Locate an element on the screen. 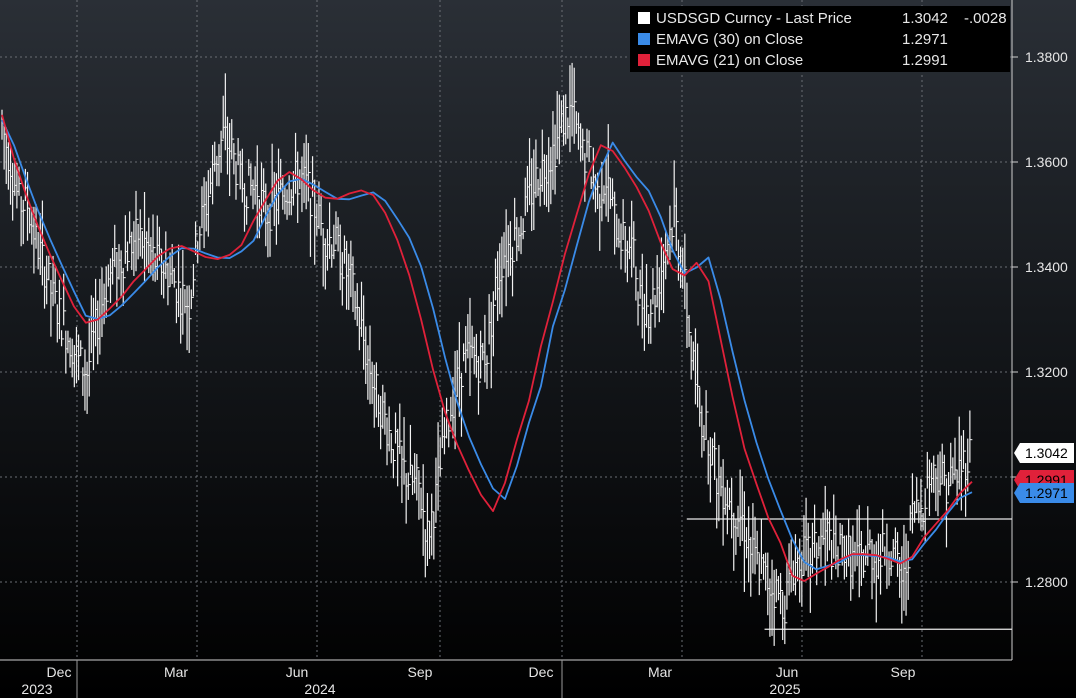 The height and width of the screenshot is (698, 1076). year-label-1: 2024 is located at coordinates (319, 689).